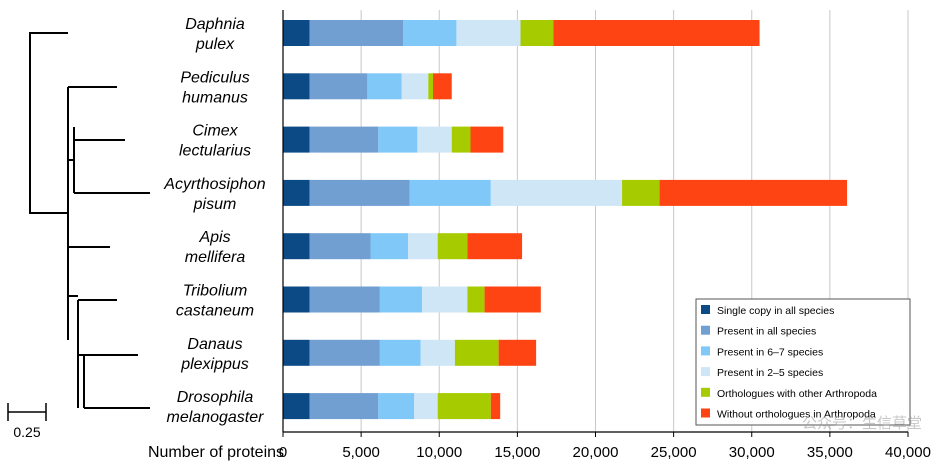  I want to click on scale-bar-label: 0.25, so click(26, 432).